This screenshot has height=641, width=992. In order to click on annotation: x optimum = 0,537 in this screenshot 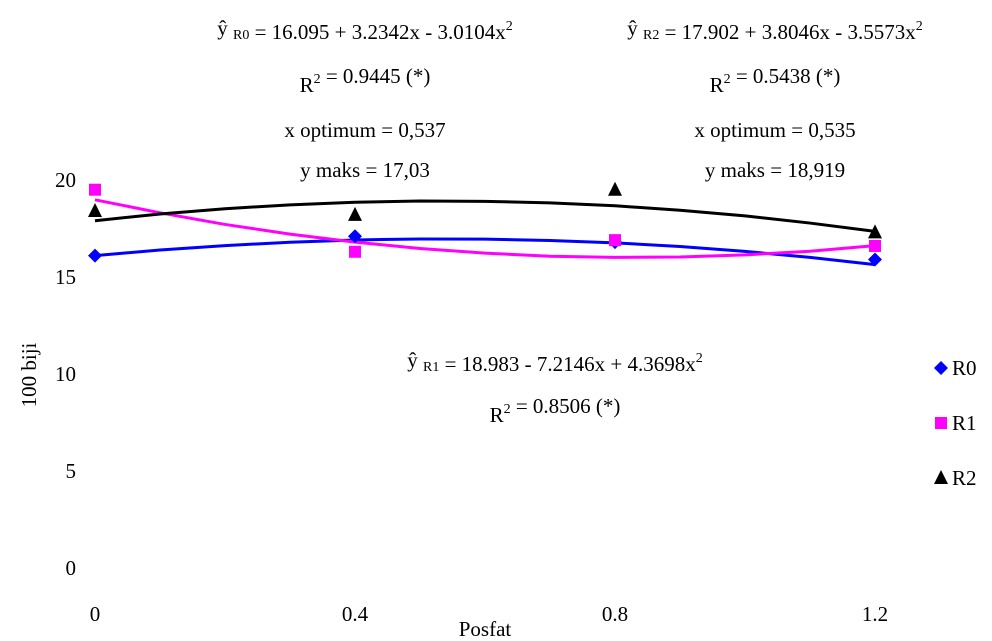, I will do `click(364, 130)`.